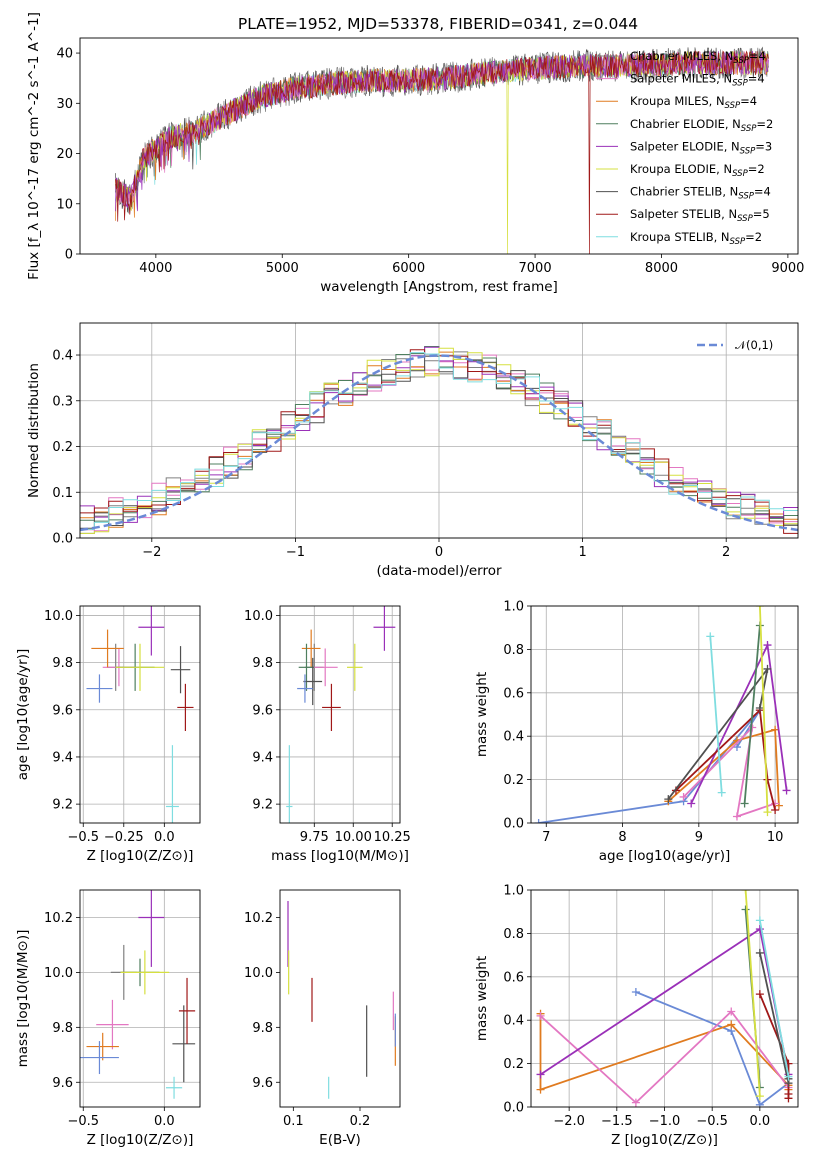 The height and width of the screenshot is (1170, 819). Describe the element at coordinates (23, 999) in the screenshot. I see `y-axis-label: mass [log10(M/M⊙)]` at that location.